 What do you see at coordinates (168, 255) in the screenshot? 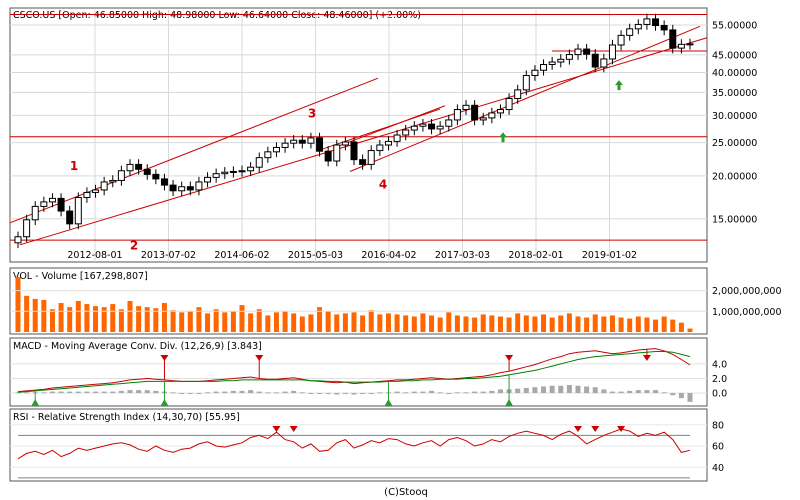
I see `x-tick-label: 2013-07-02` at bounding box center [168, 255].